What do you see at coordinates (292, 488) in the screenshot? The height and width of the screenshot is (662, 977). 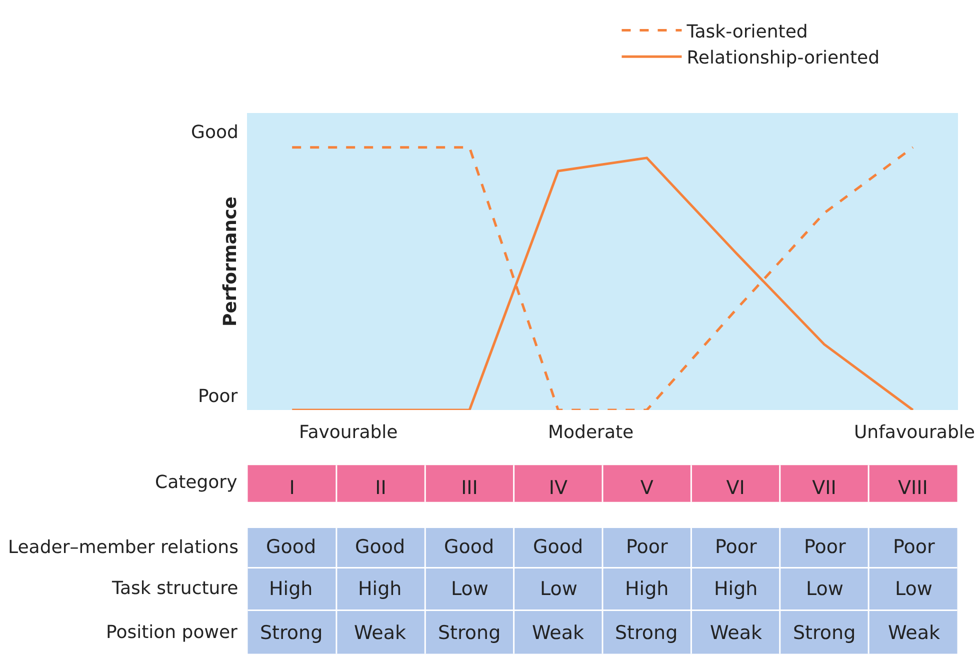 I see `x-tick-label: I` at bounding box center [292, 488].